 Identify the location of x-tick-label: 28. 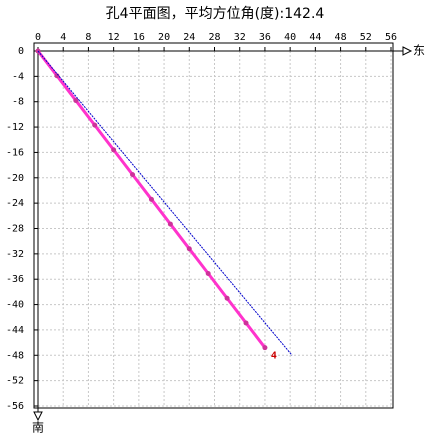
(214, 37).